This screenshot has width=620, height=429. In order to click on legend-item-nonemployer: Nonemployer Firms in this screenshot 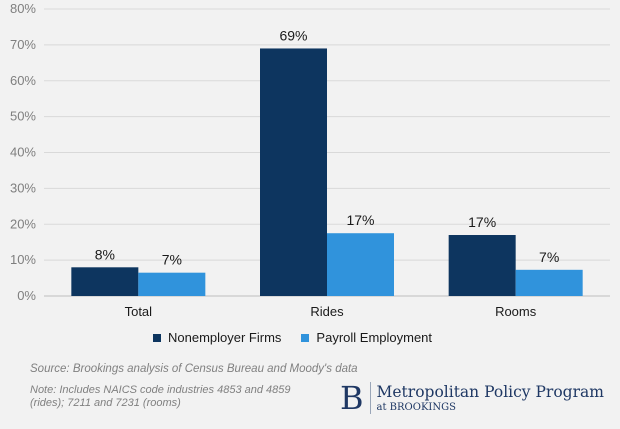, I will do `click(217, 337)`.